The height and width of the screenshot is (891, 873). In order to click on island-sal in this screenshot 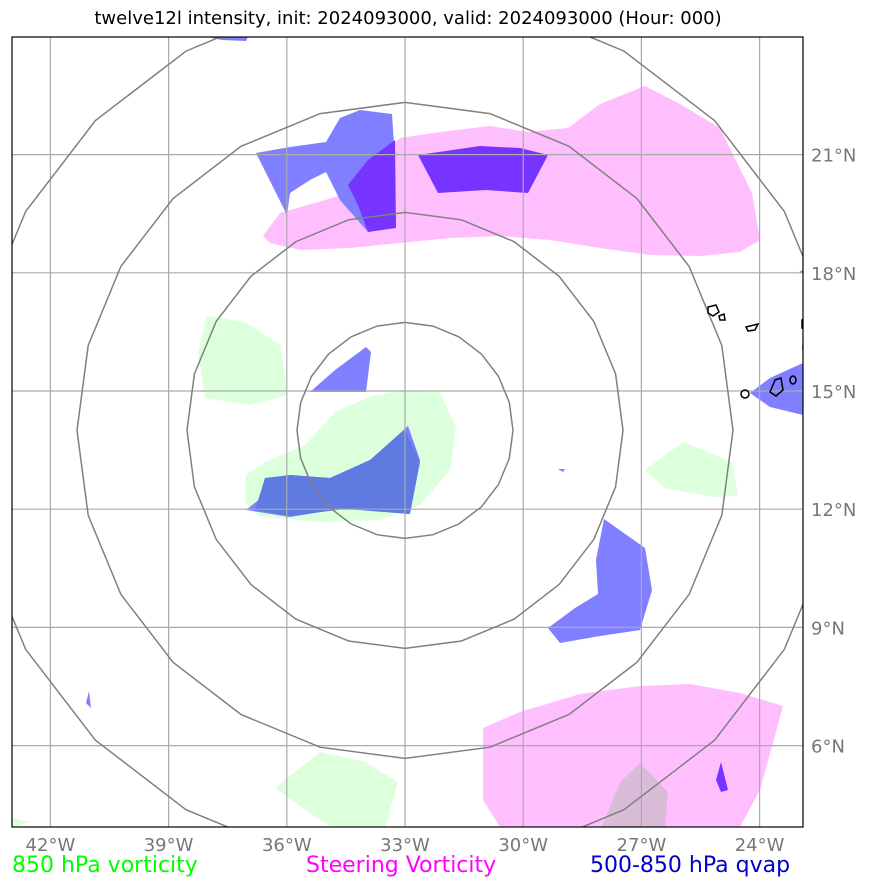, I will do `click(802, 323)`.